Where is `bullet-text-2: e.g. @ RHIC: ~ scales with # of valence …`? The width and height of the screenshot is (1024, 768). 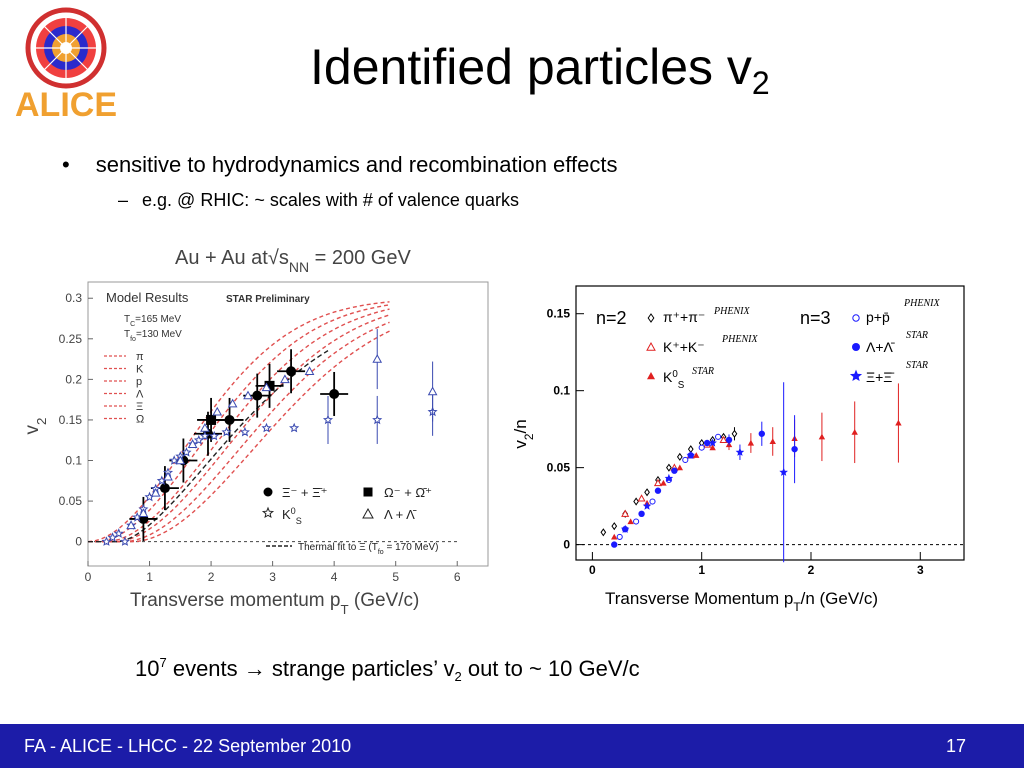
bullet-text-2: e.g. @ RHIC: ~ scales with # of valence … is located at coordinates (330, 200).